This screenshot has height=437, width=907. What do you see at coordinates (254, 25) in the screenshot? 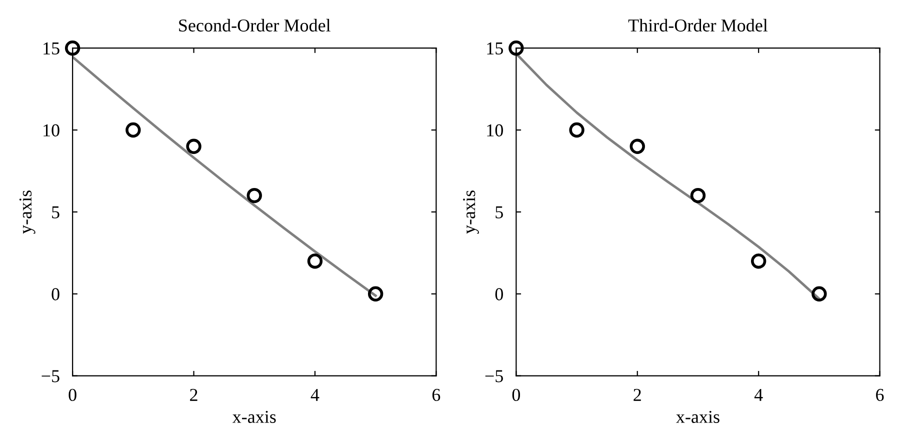
I see `chart-title: Second-Order Model` at bounding box center [254, 25].